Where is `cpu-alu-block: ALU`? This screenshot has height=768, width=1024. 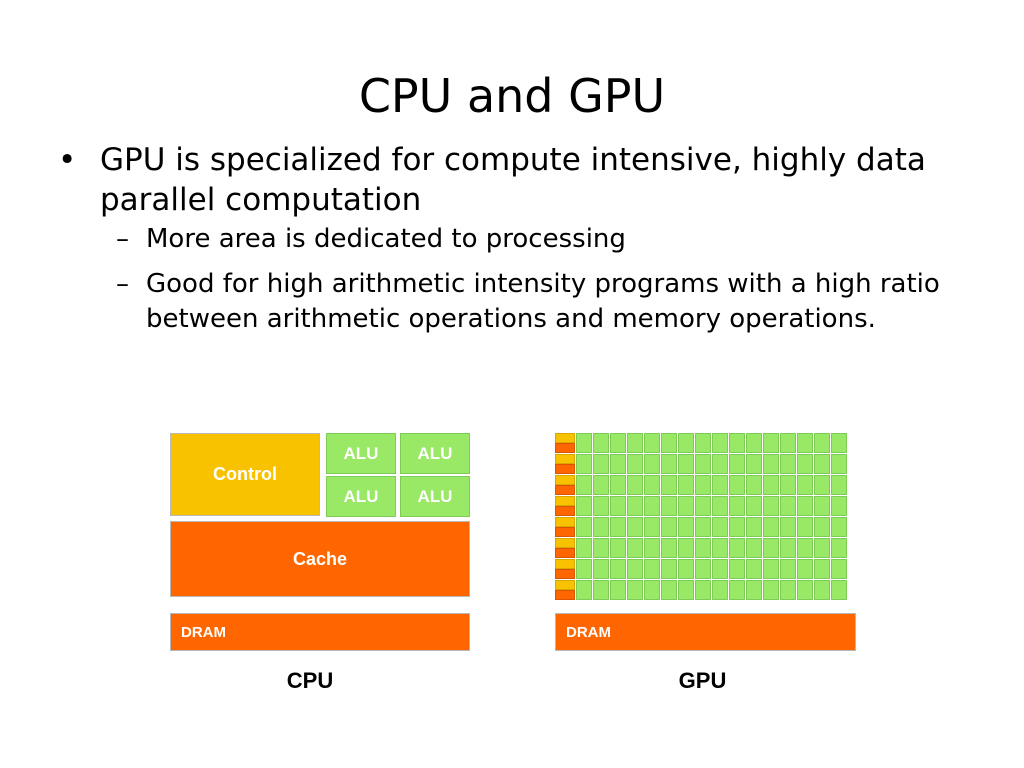
cpu-alu-block: ALU is located at coordinates (435, 496).